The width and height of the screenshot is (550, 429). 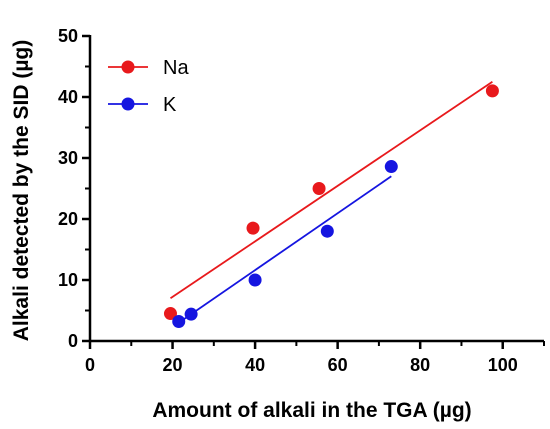 What do you see at coordinates (176, 68) in the screenshot?
I see `legend-label-na: Na` at bounding box center [176, 68].